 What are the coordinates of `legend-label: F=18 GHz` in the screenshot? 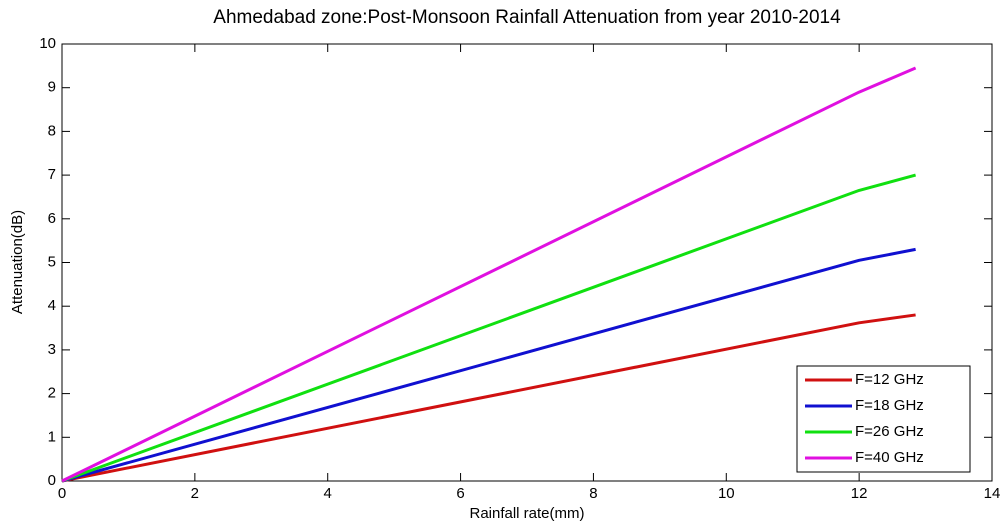 It's located at (889, 405).